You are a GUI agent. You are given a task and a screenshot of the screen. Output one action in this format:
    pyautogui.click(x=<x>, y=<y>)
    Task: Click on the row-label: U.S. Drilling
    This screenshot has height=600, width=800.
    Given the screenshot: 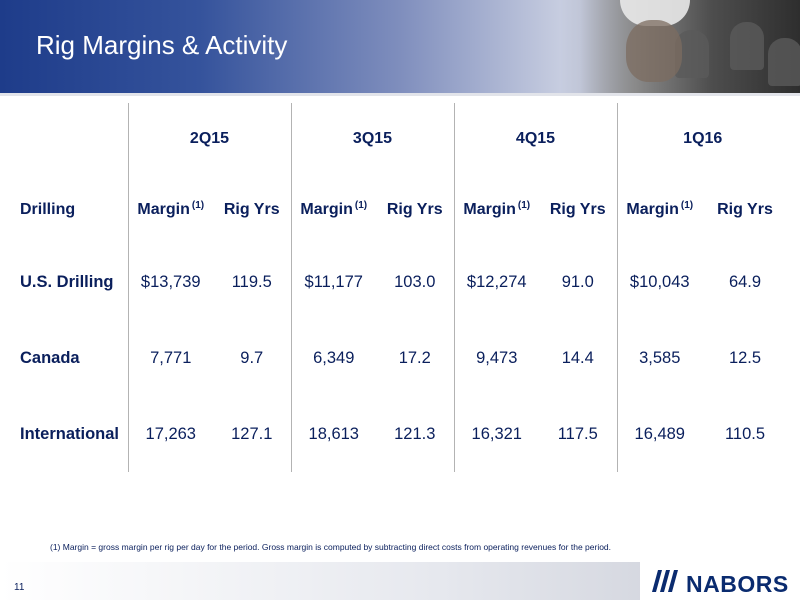 What is the action you would take?
    pyautogui.click(x=69, y=282)
    